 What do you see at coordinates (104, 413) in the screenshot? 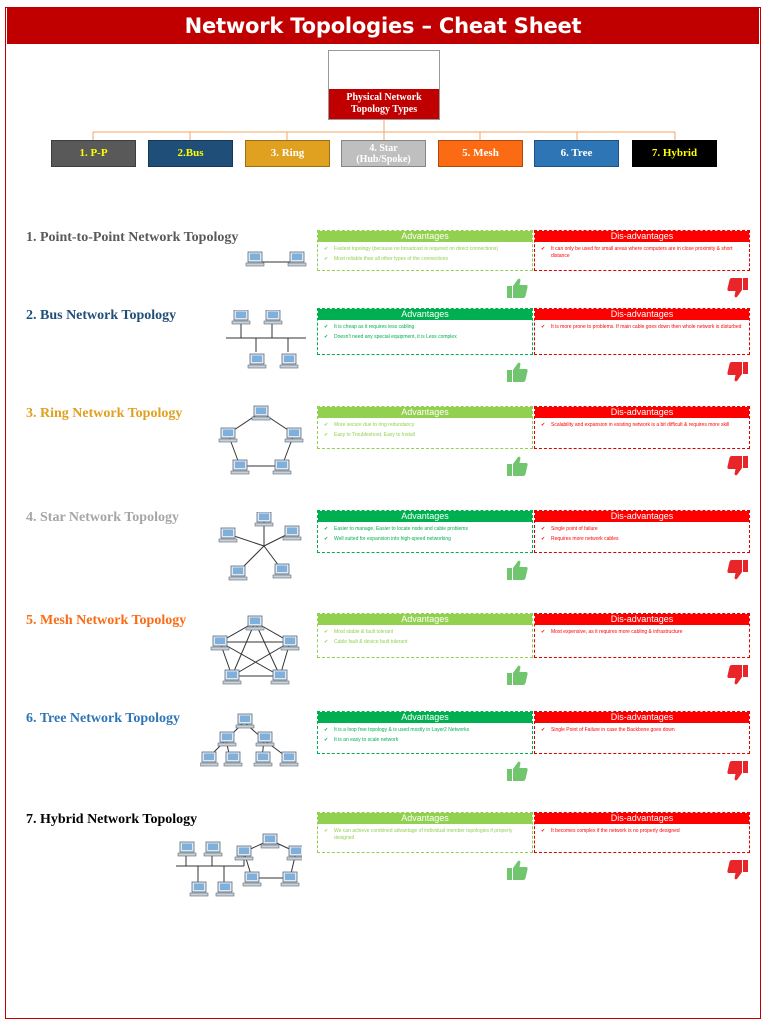
I see `topology-title-3: 3. Ring Network Topology` at bounding box center [104, 413].